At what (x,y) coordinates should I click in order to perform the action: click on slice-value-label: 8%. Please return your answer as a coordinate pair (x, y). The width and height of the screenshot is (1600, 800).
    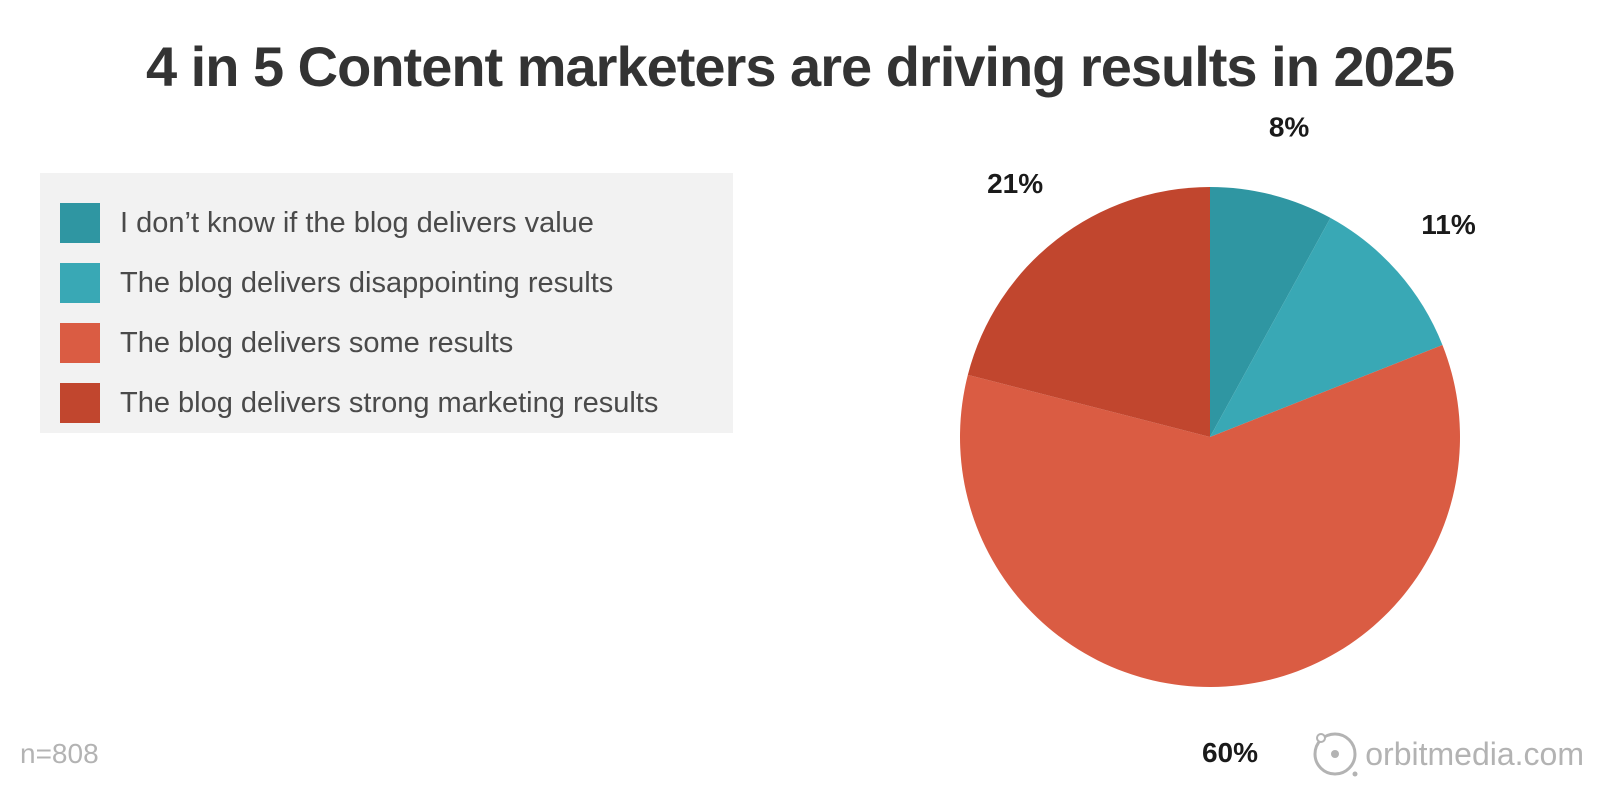
    Looking at the image, I should click on (1289, 126).